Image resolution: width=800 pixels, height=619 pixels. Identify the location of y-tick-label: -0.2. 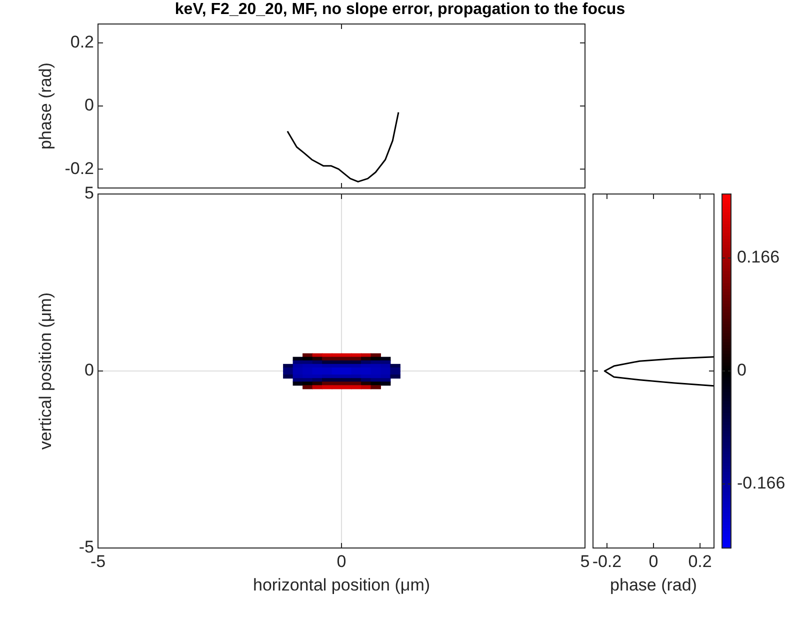
(79, 168).